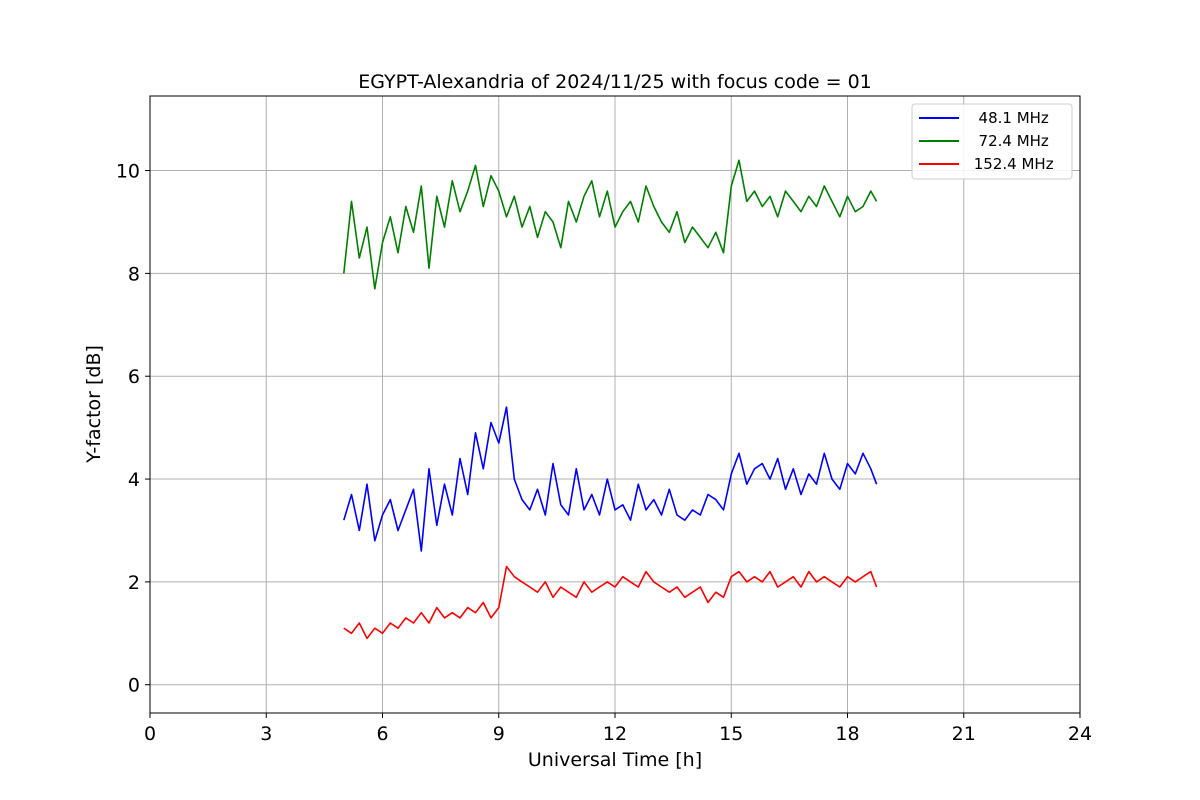  I want to click on y-axis-label: Y-factor [dB], so click(94, 404).